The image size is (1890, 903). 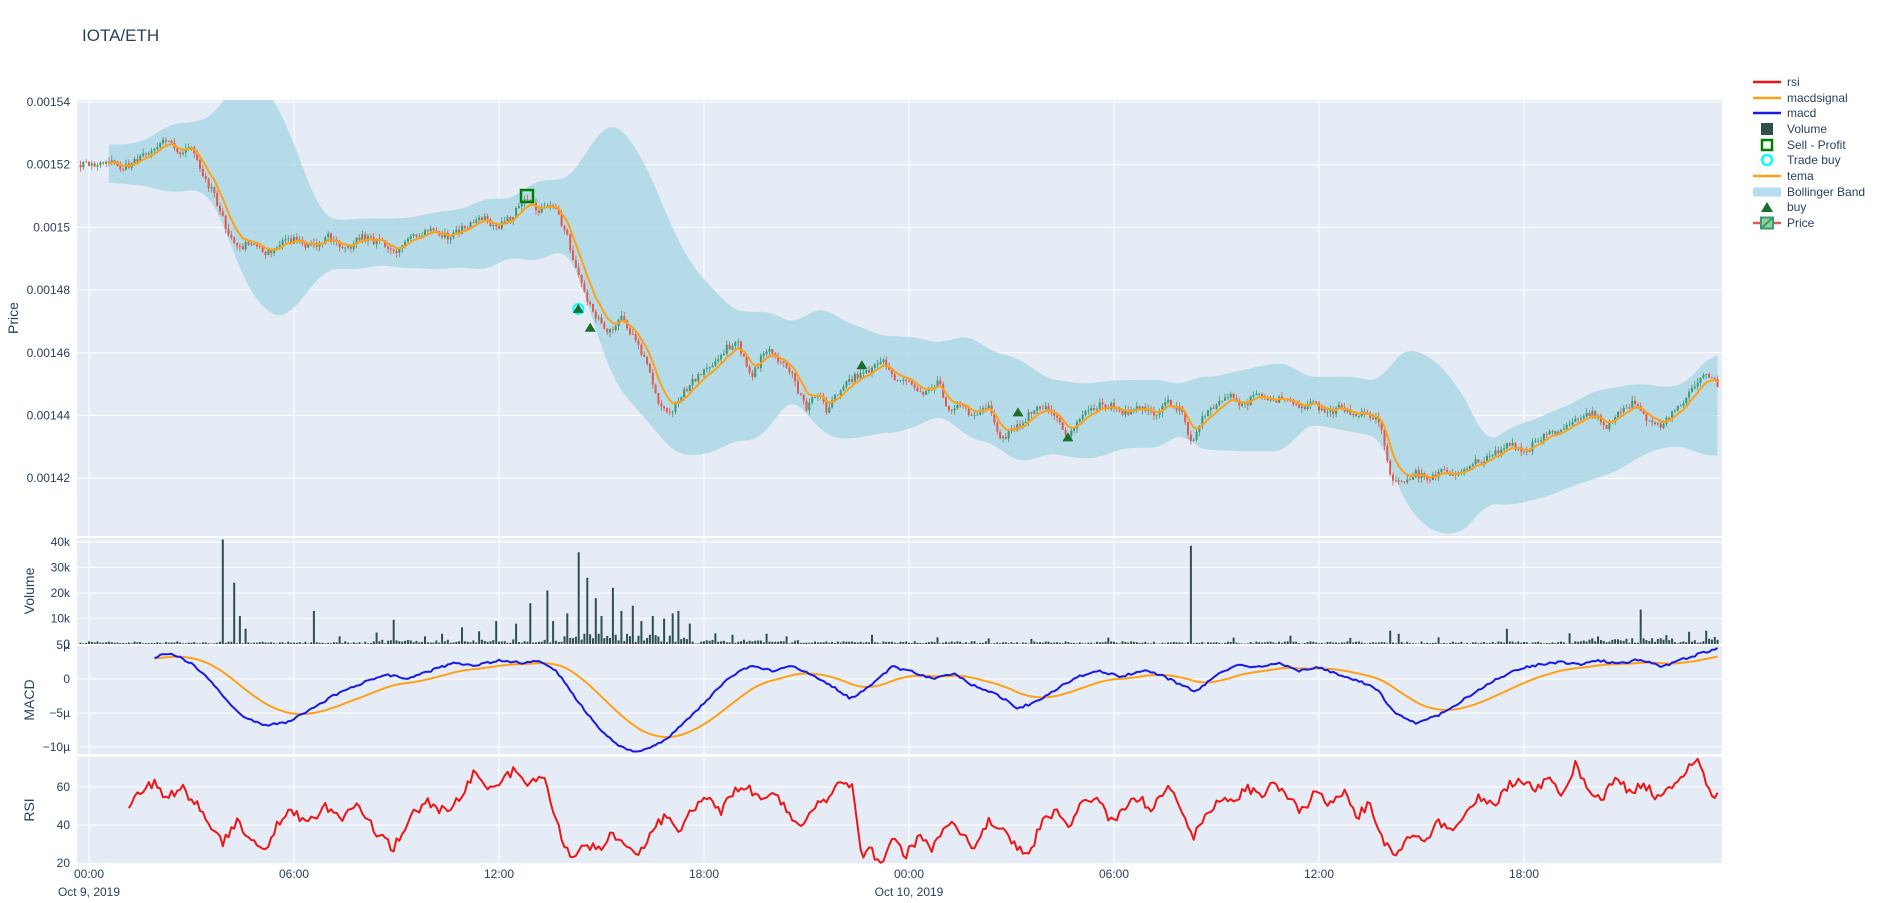 What do you see at coordinates (49, 478) in the screenshot?
I see `svg-text: 0.00142` at bounding box center [49, 478].